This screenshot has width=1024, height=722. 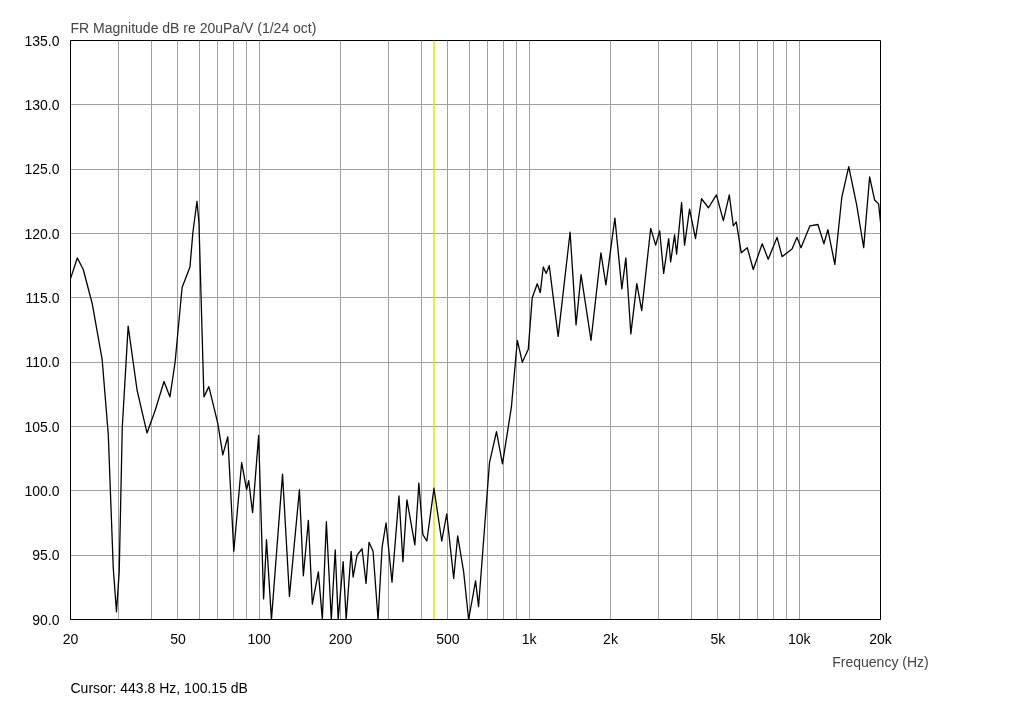 What do you see at coordinates (70, 638) in the screenshot?
I see `x-tick-label: 20` at bounding box center [70, 638].